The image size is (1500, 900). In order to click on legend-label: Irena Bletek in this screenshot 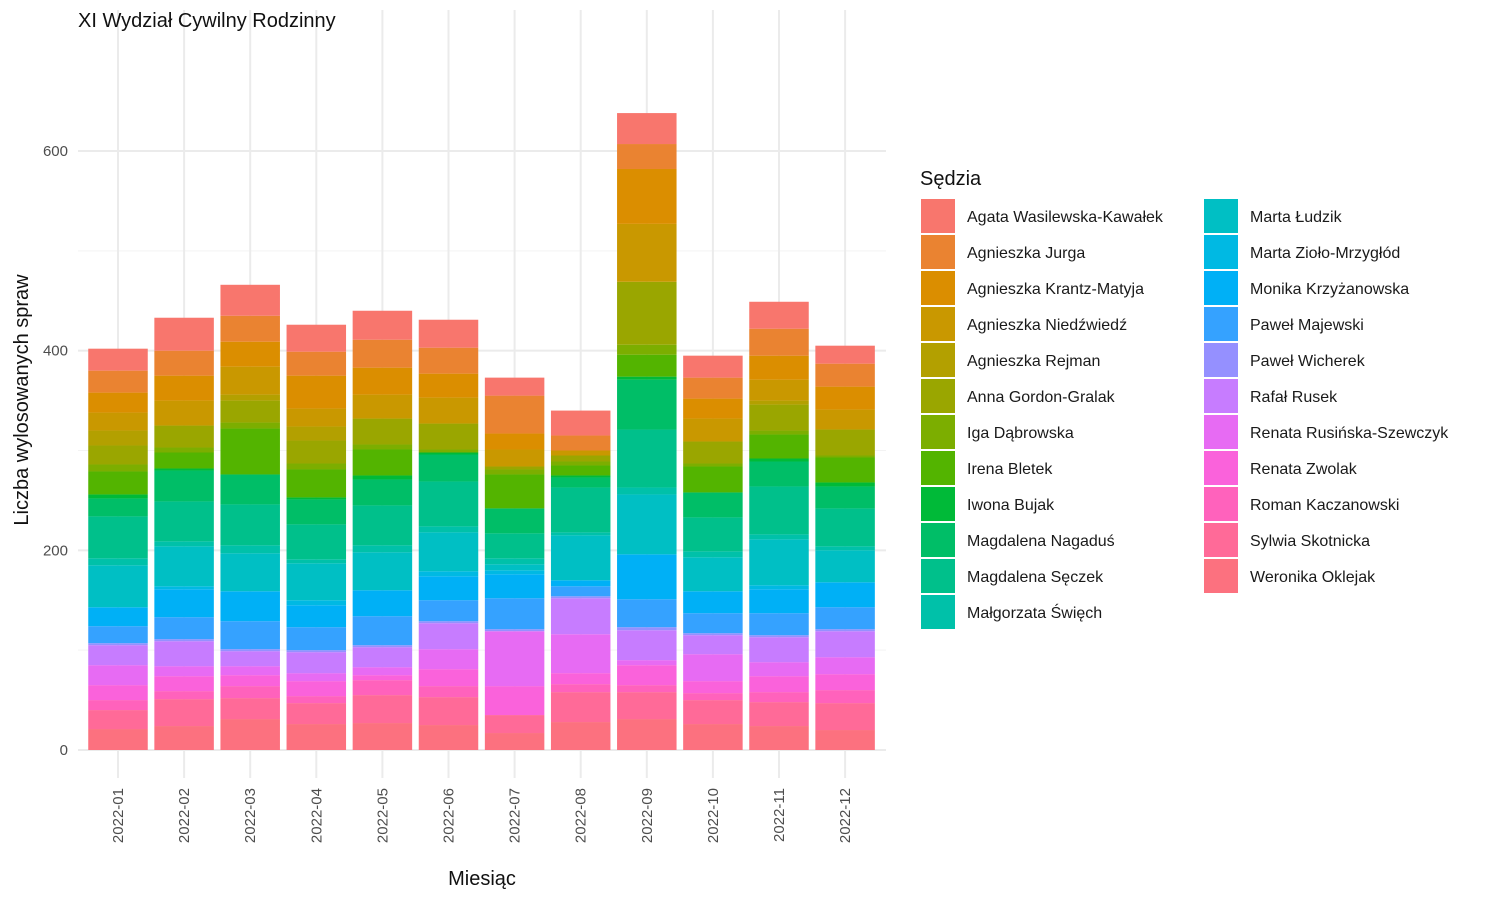, I will do `click(1010, 469)`.